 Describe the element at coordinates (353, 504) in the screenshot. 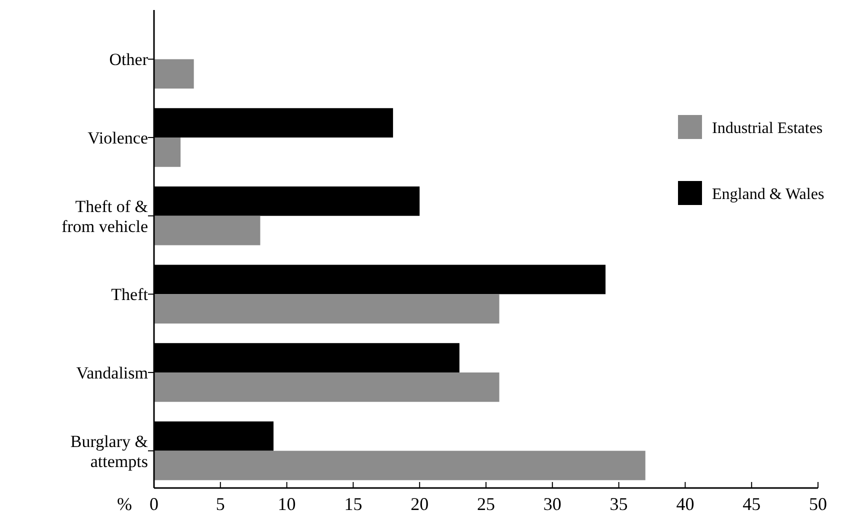

I see `x-tick-label: 15` at that location.